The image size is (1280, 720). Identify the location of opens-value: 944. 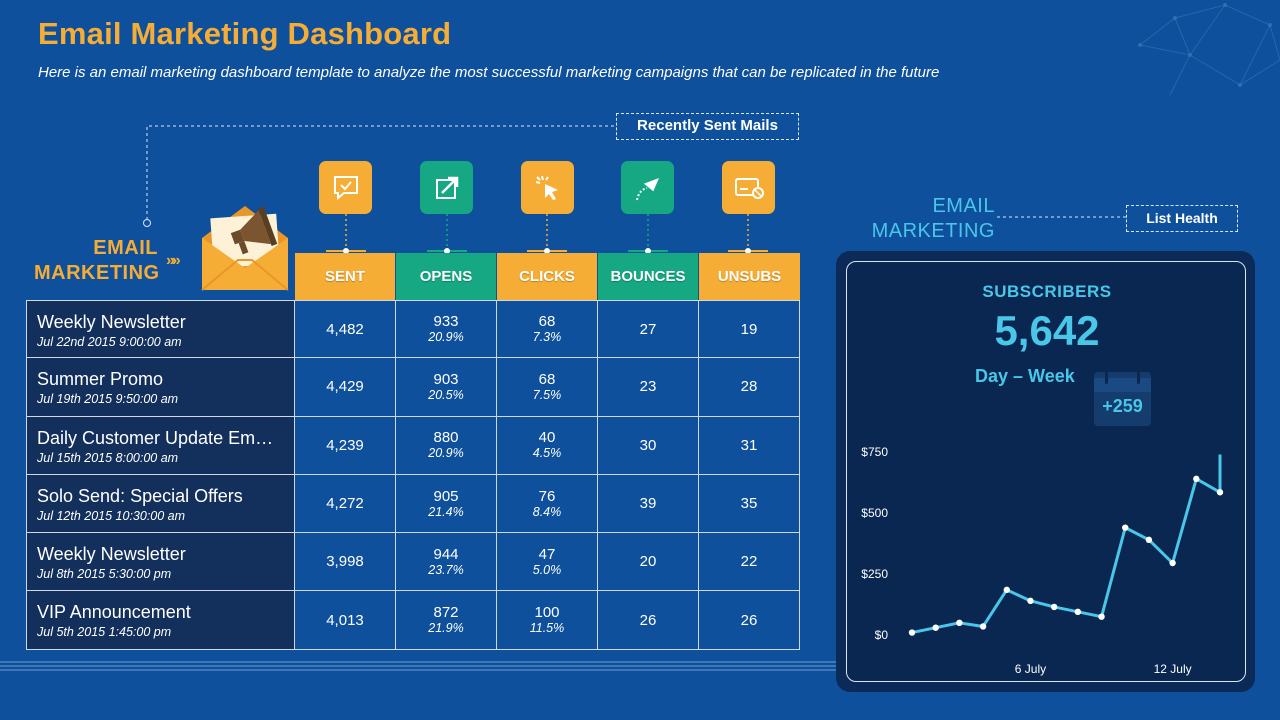
(446, 554).